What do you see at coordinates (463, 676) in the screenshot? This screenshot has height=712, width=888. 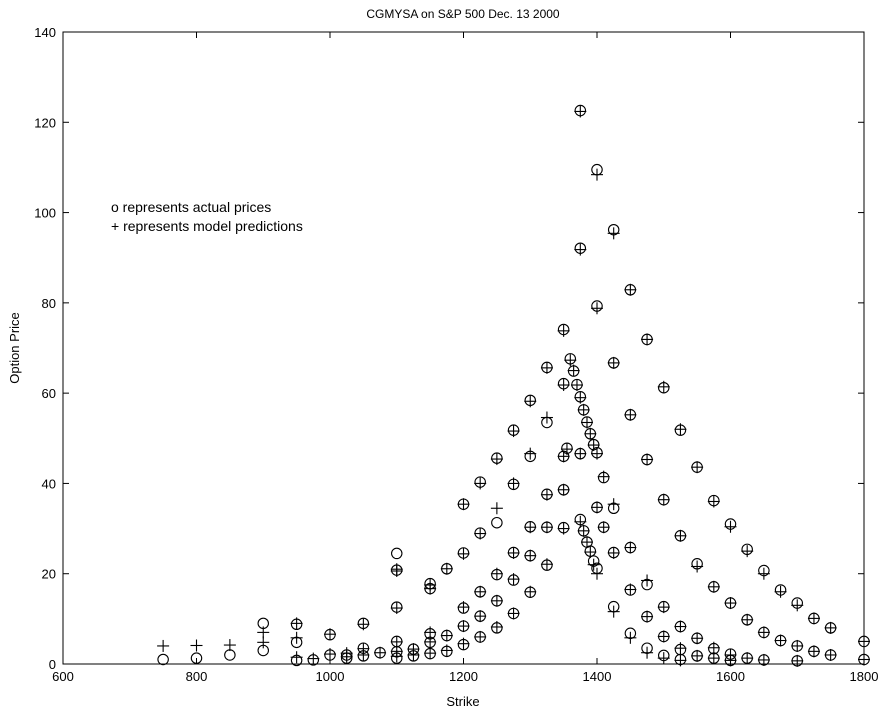 I see `x-tick-label: 1200` at bounding box center [463, 676].